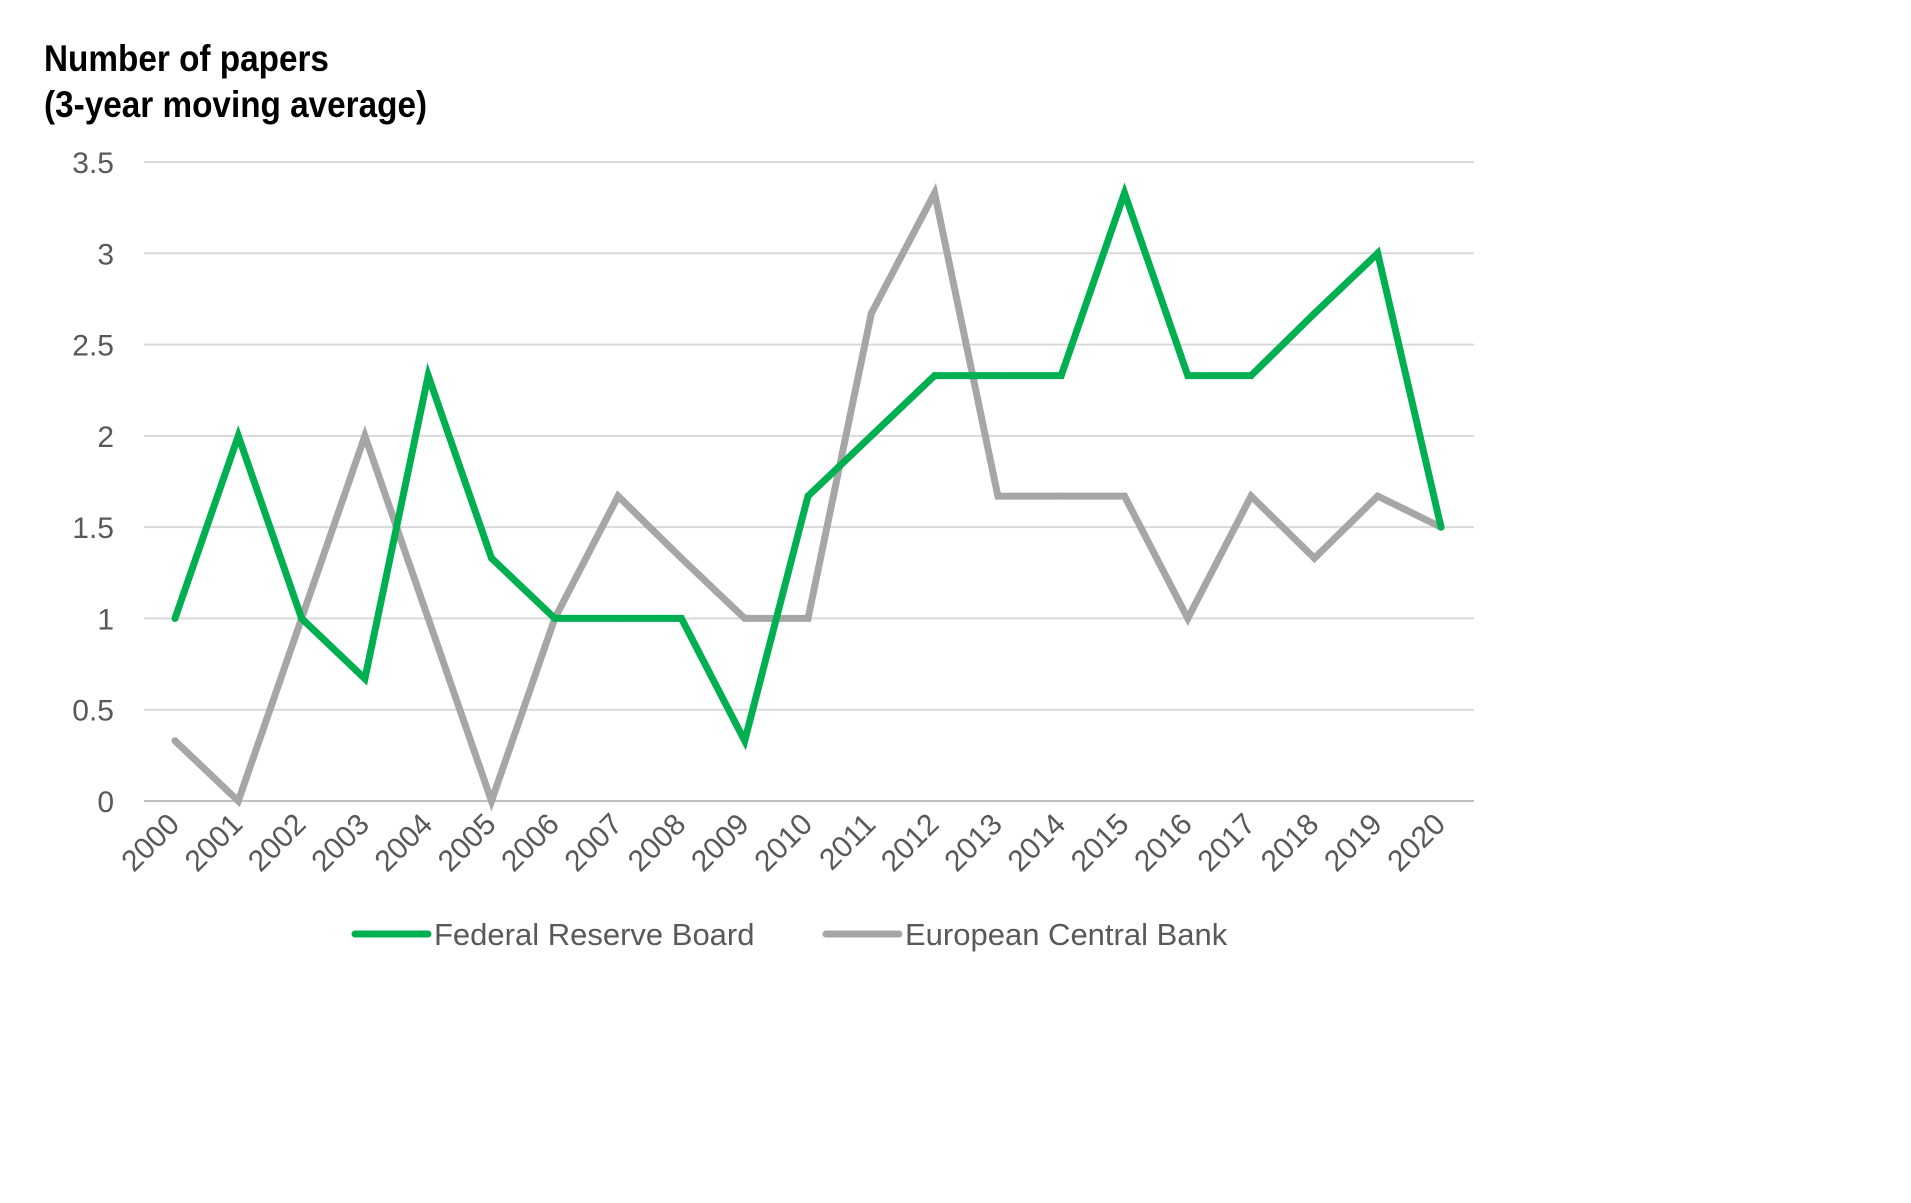 The width and height of the screenshot is (1911, 1203). I want to click on y-tick-label: 0, so click(105, 802).